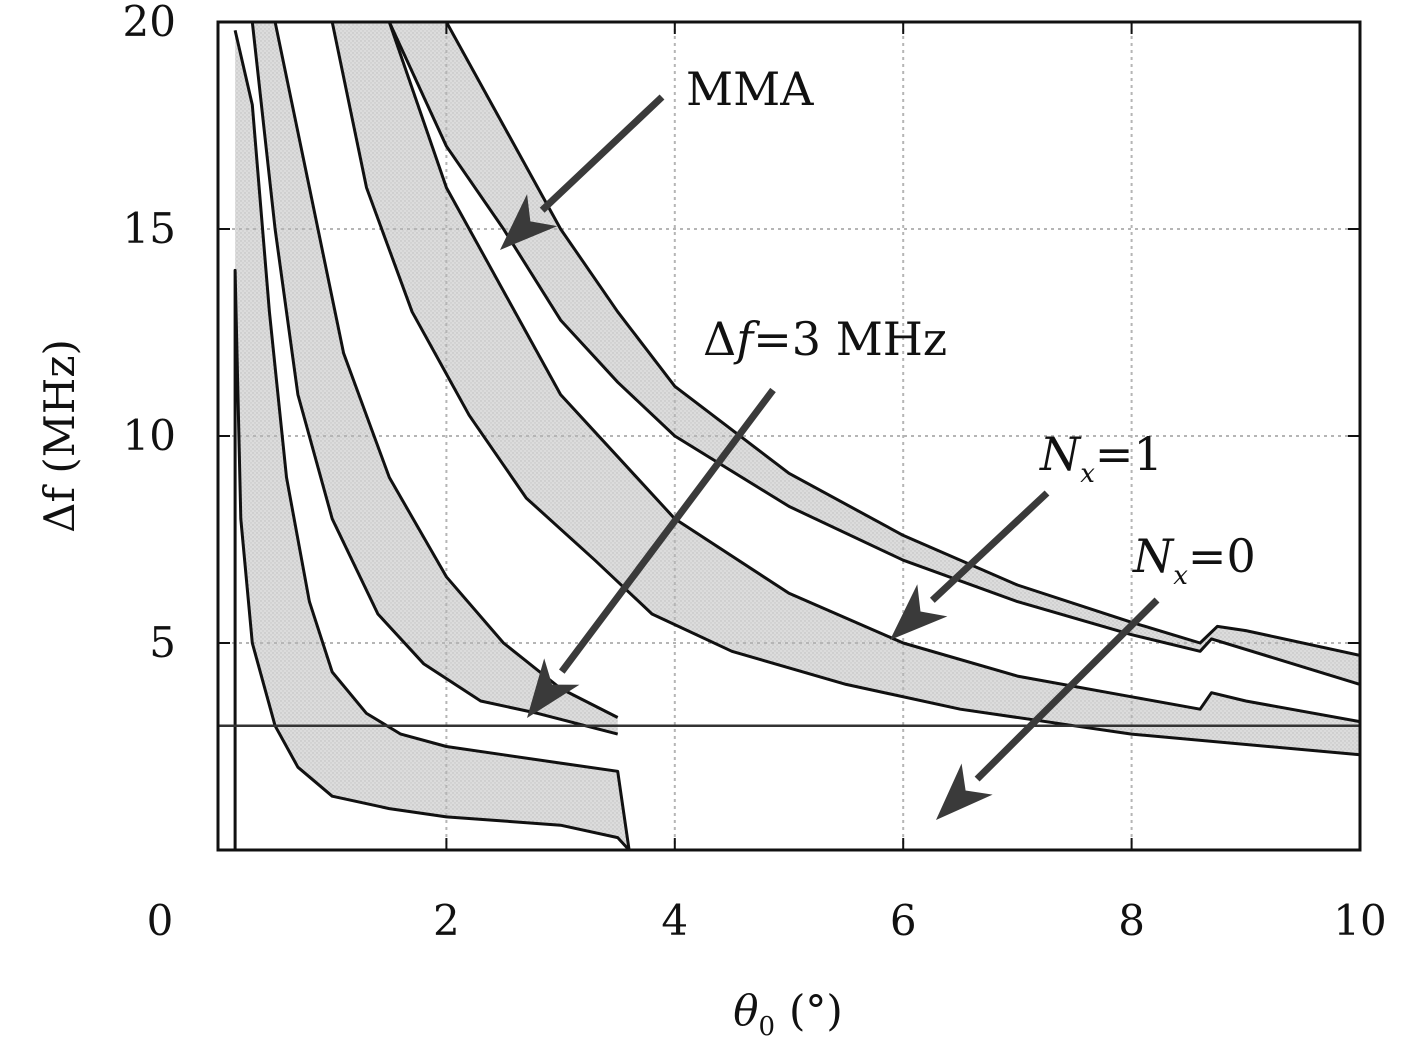  What do you see at coordinates (964, 791) in the screenshot?
I see `arrow-nx0-head` at bounding box center [964, 791].